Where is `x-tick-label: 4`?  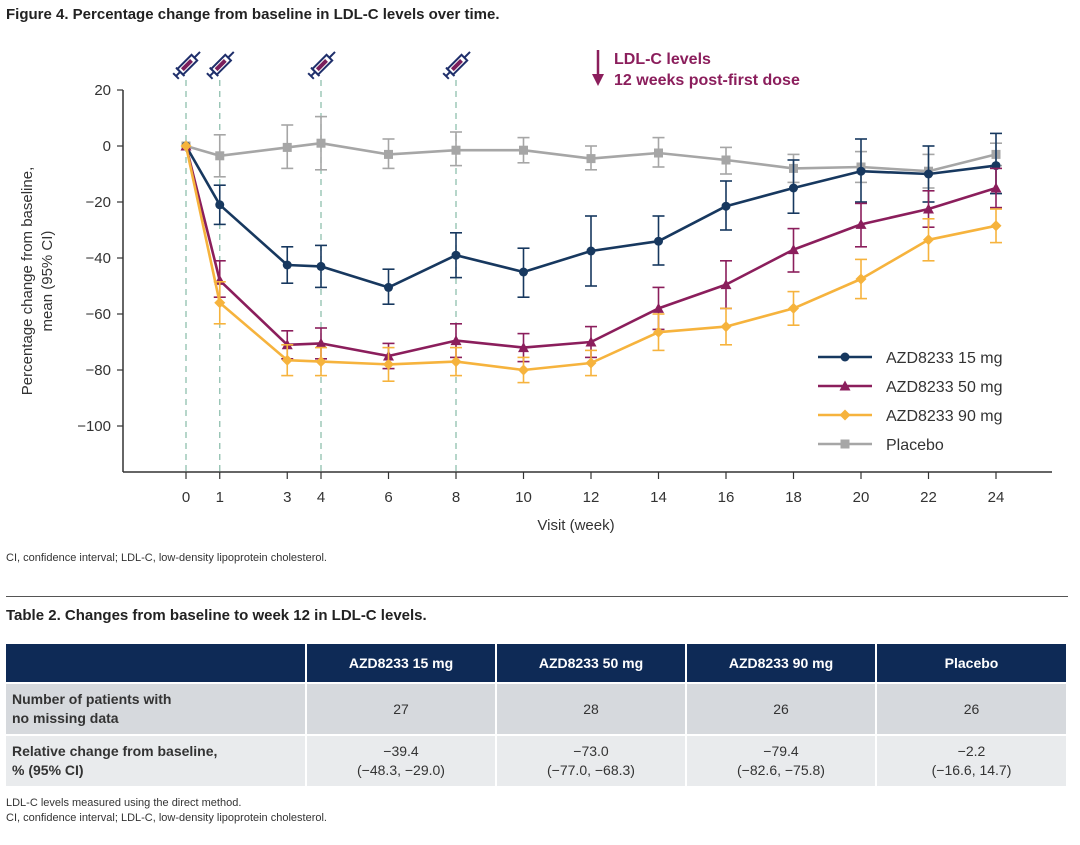
x-tick-label: 4 is located at coordinates (321, 497).